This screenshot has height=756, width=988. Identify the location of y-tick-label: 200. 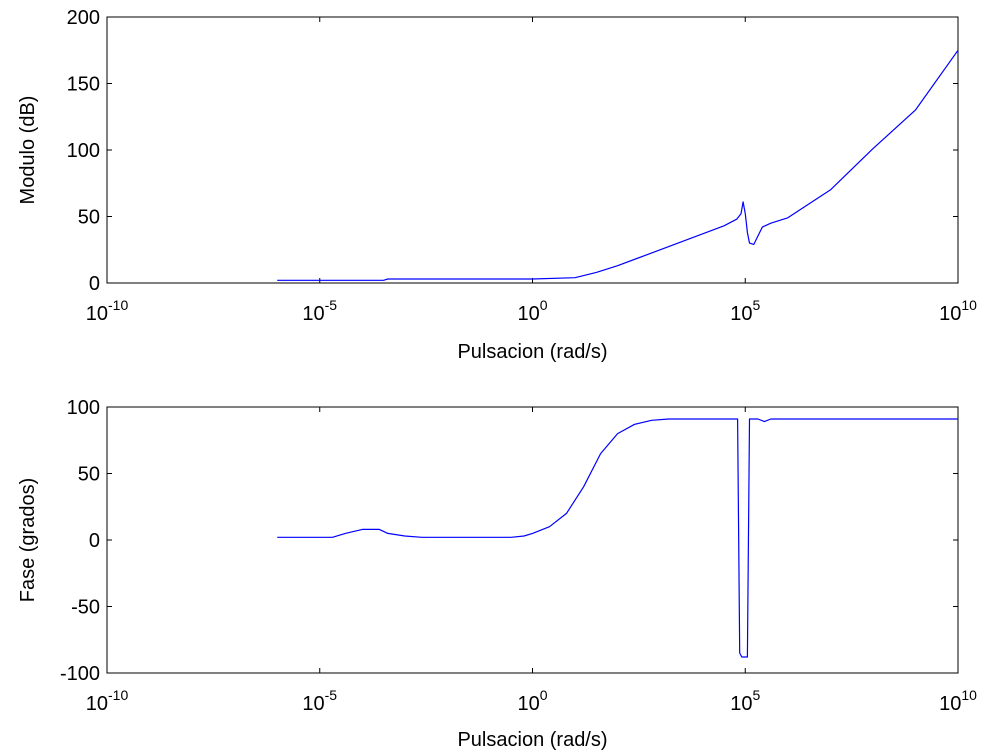
(83, 18).